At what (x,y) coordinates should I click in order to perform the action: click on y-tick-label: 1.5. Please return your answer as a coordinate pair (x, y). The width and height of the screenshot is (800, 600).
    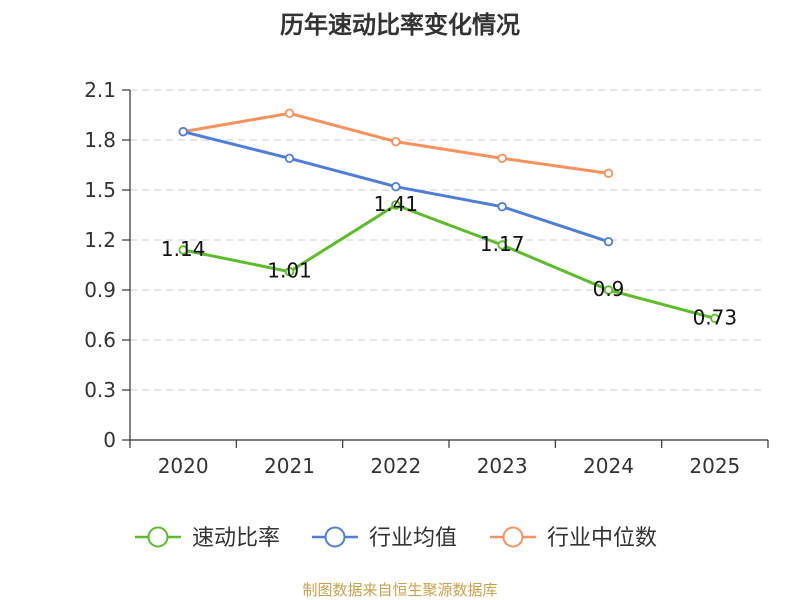
    Looking at the image, I should click on (100, 190).